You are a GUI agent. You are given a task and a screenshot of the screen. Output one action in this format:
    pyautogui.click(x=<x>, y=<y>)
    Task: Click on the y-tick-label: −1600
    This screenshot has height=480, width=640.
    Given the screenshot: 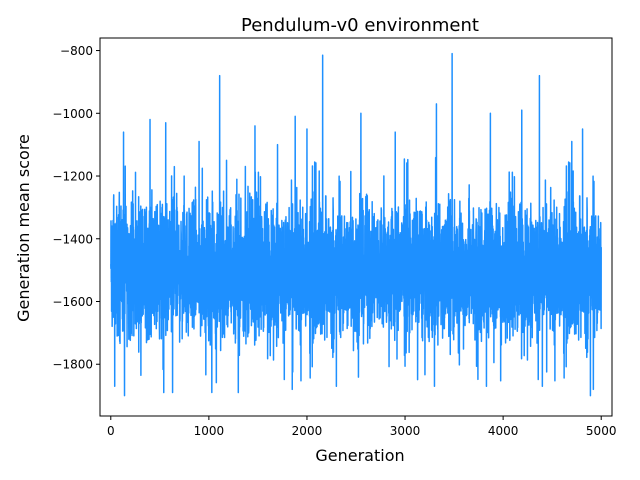 What is the action you would take?
    pyautogui.click(x=72, y=302)
    